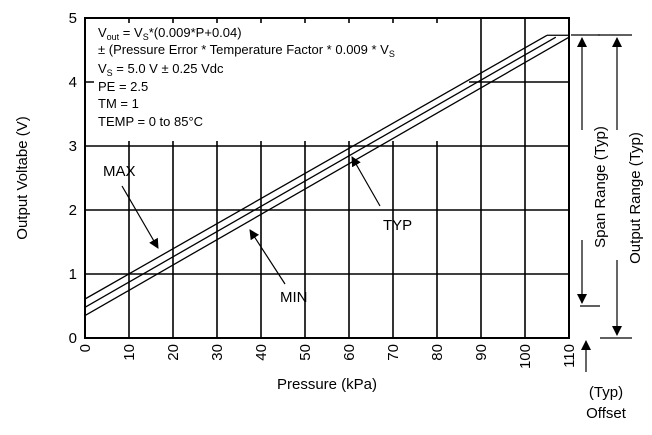 This screenshot has height=435, width=652. What do you see at coordinates (393, 352) in the screenshot?
I see `x-tick-label: 70` at bounding box center [393, 352].